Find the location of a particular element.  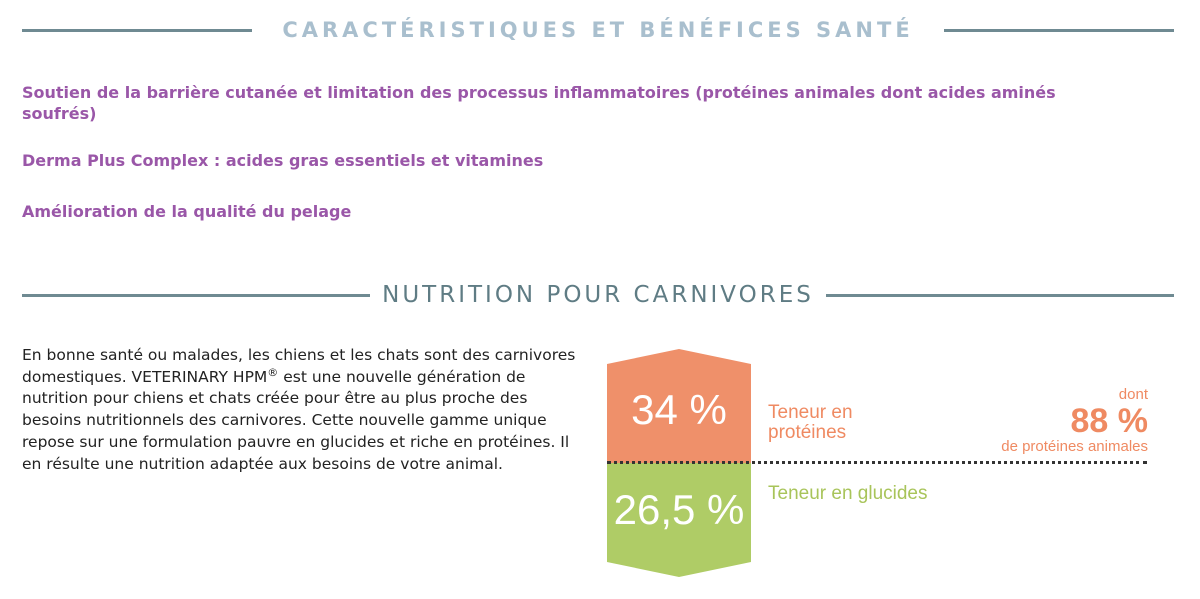

animal-protein-prefix: dont is located at coordinates (1133, 394).